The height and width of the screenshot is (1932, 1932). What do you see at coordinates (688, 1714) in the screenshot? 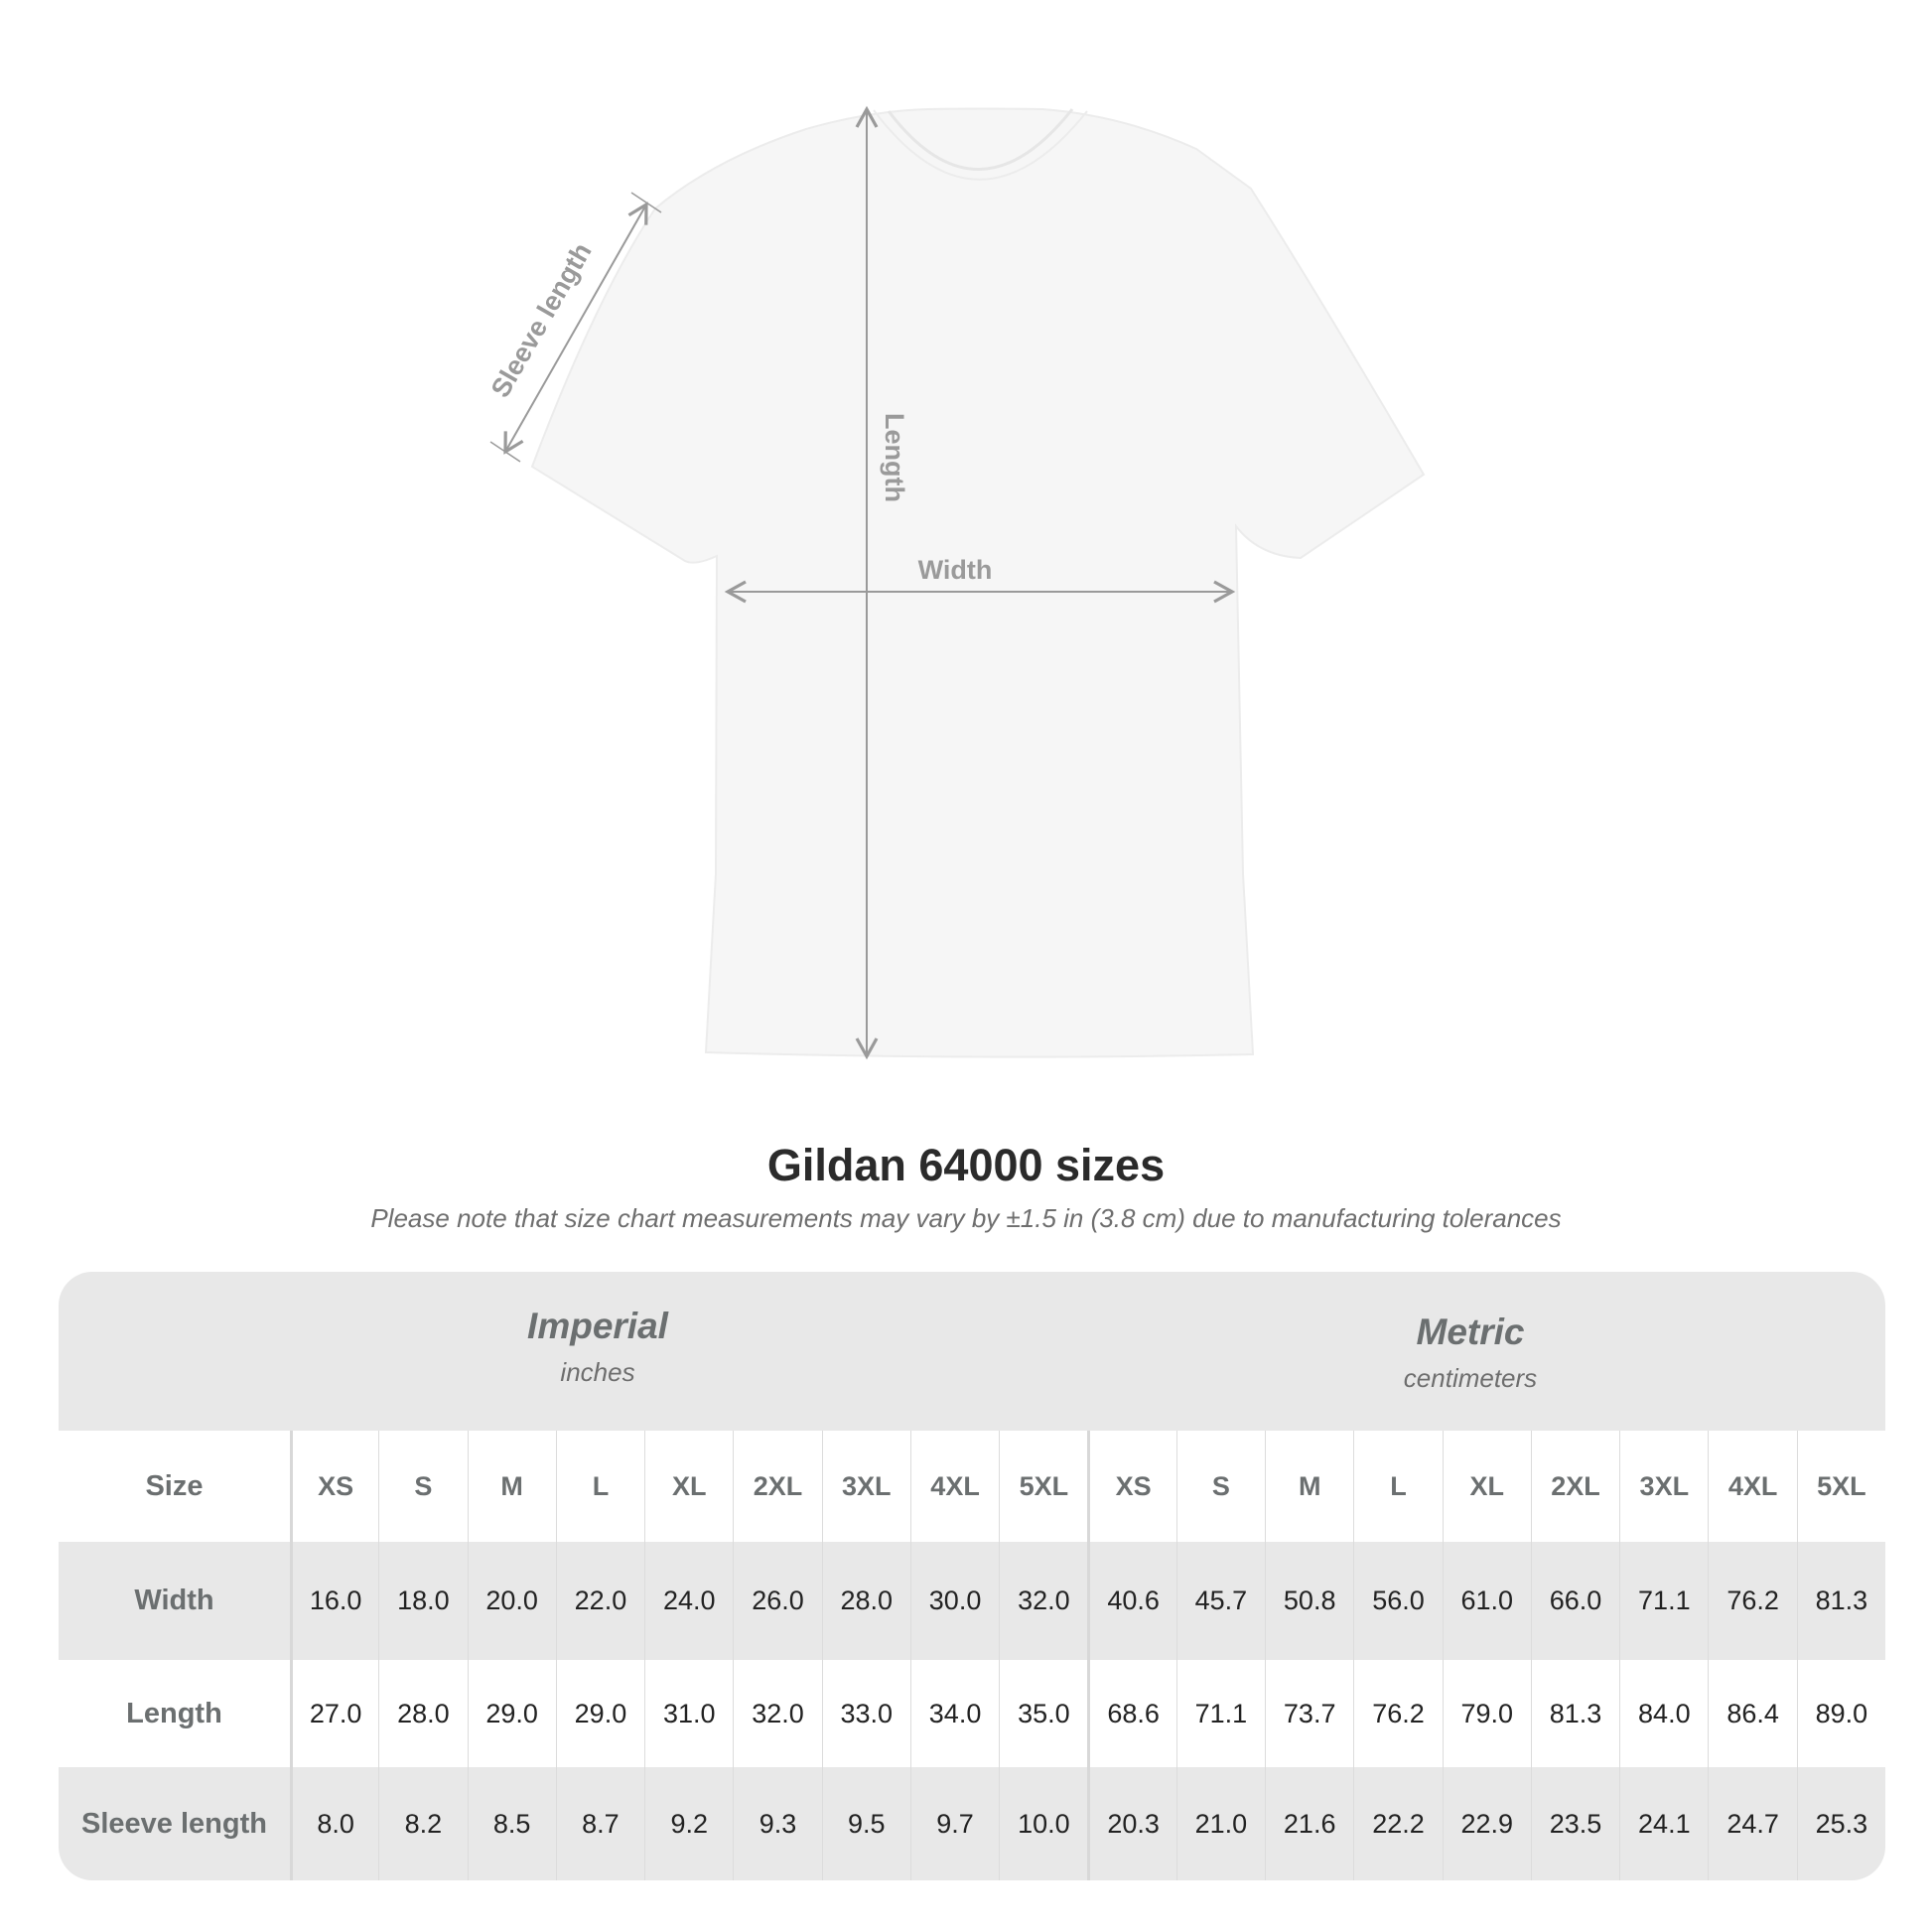
I see `imperial-value: 31.0` at bounding box center [688, 1714].